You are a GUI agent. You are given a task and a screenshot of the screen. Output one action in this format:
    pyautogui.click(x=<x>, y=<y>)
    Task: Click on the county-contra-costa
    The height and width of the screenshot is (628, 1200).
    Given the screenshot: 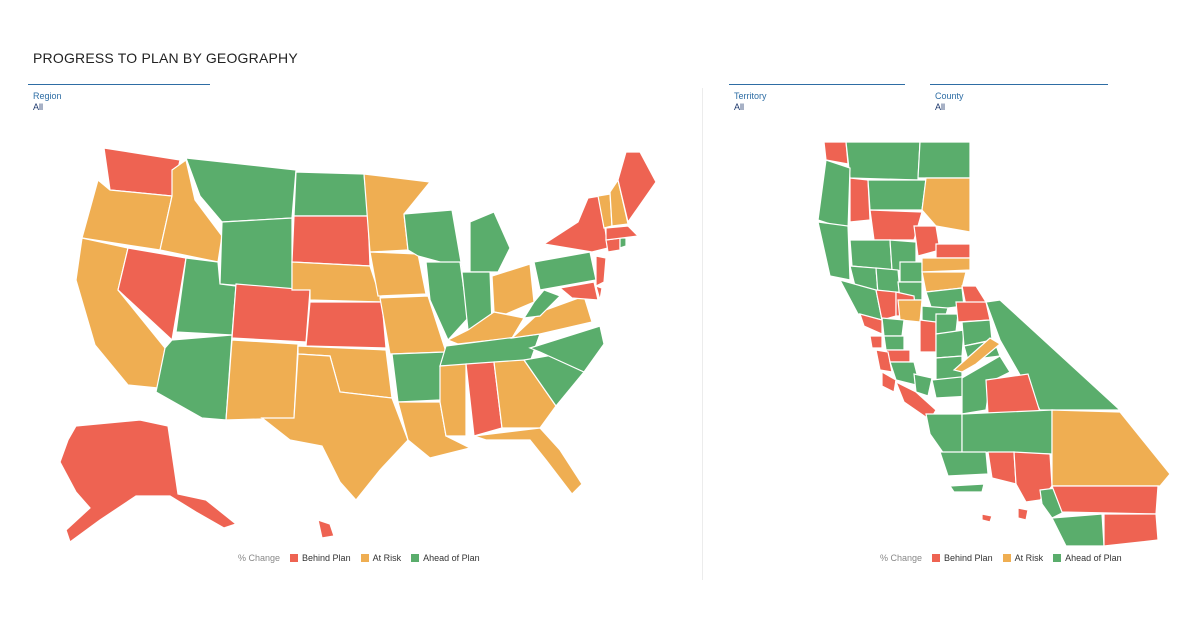 What is the action you would take?
    pyautogui.click(x=894, y=343)
    